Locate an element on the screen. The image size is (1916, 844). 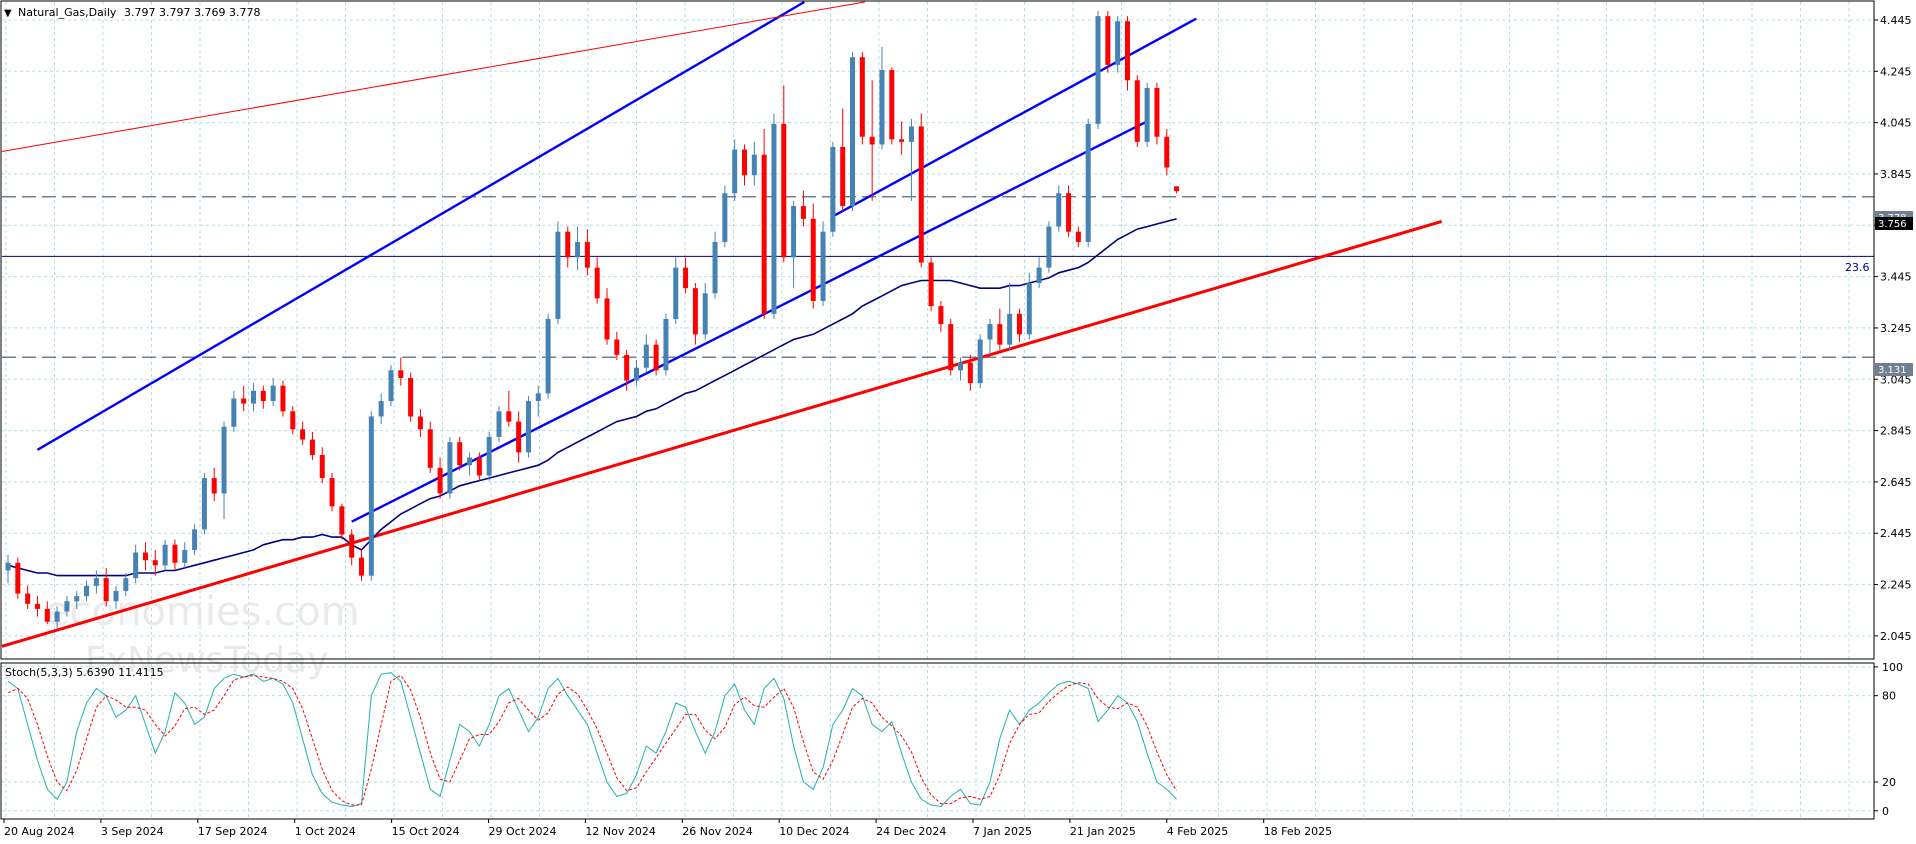
time-tick-label: 12 Nov 2024 is located at coordinates (620, 831).